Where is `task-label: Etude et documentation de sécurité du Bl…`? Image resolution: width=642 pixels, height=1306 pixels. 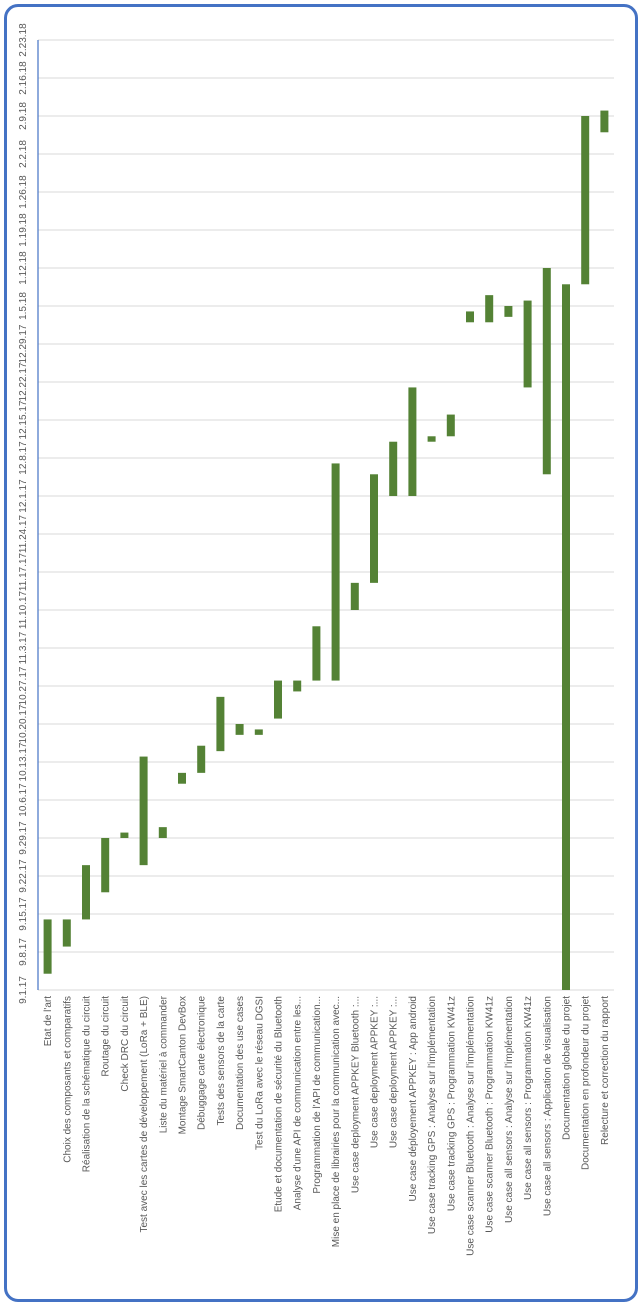
task-label: Etude et documentation de sécurité du Bl… is located at coordinates (279, 1104).